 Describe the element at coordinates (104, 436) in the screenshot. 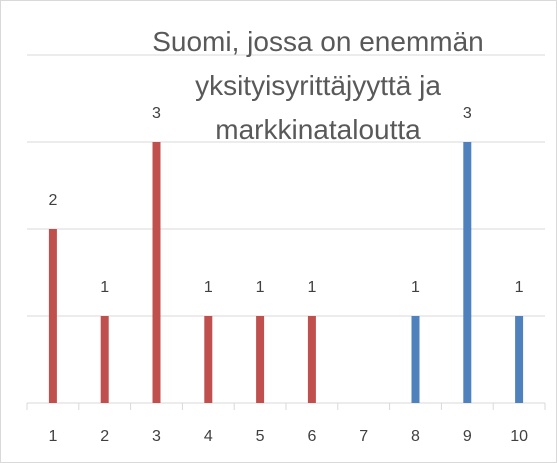

I see `x-tick-label: 2` at that location.